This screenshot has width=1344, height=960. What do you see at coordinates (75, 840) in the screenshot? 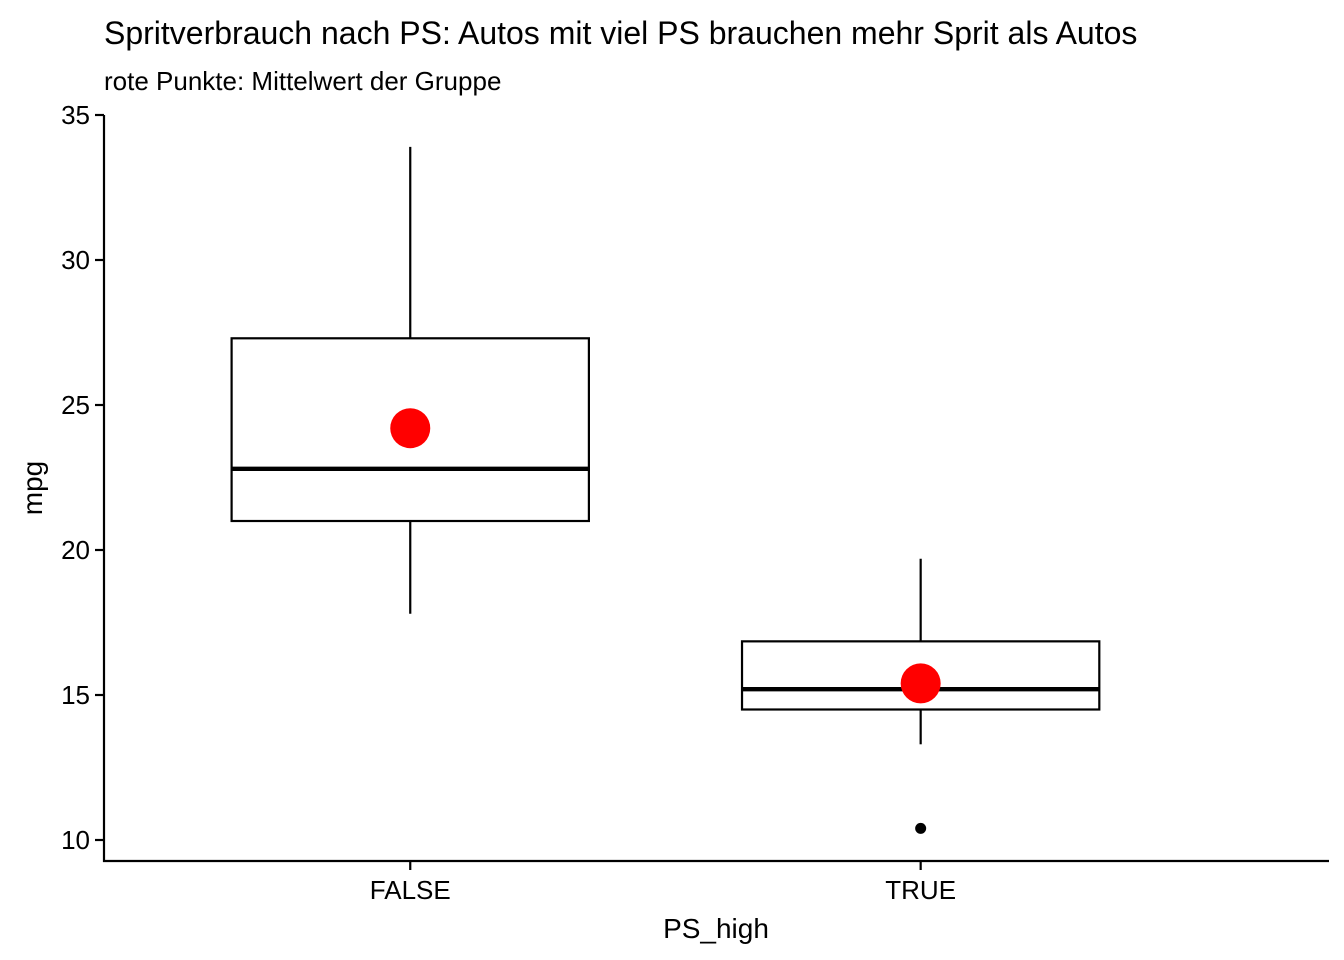
I see `y-tick-label: 10` at bounding box center [75, 840].